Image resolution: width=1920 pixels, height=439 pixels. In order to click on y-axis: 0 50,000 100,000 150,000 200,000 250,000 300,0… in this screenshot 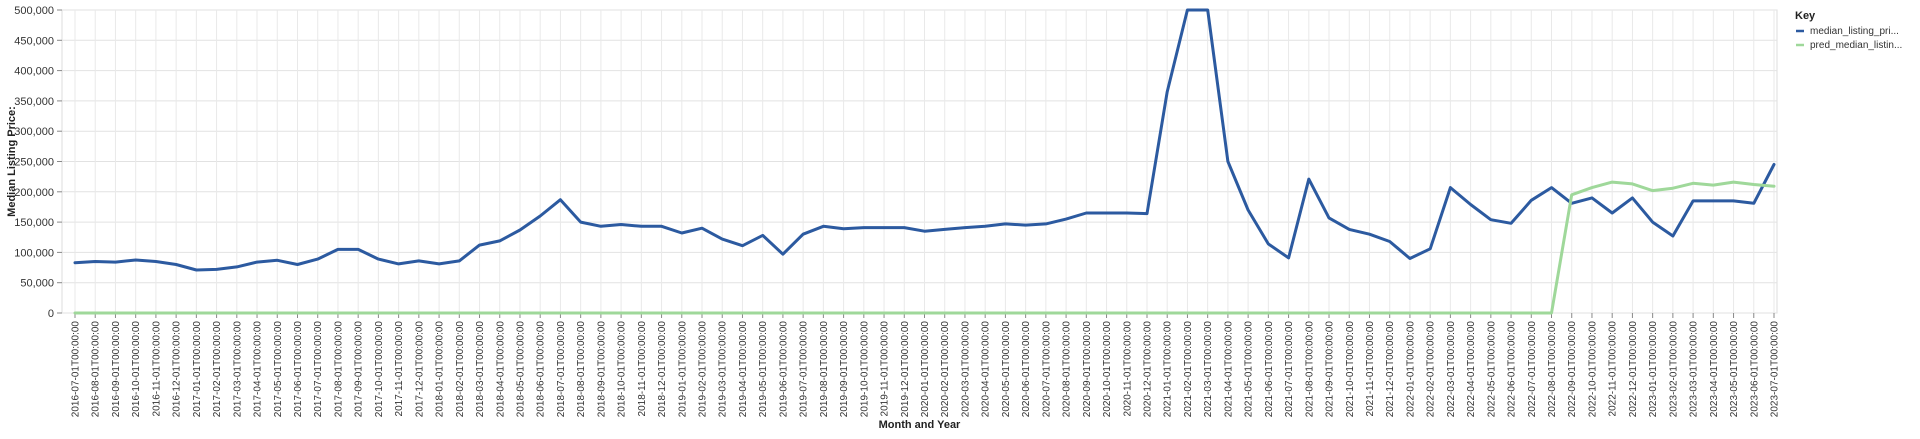, I will do `click(38, 162)`.